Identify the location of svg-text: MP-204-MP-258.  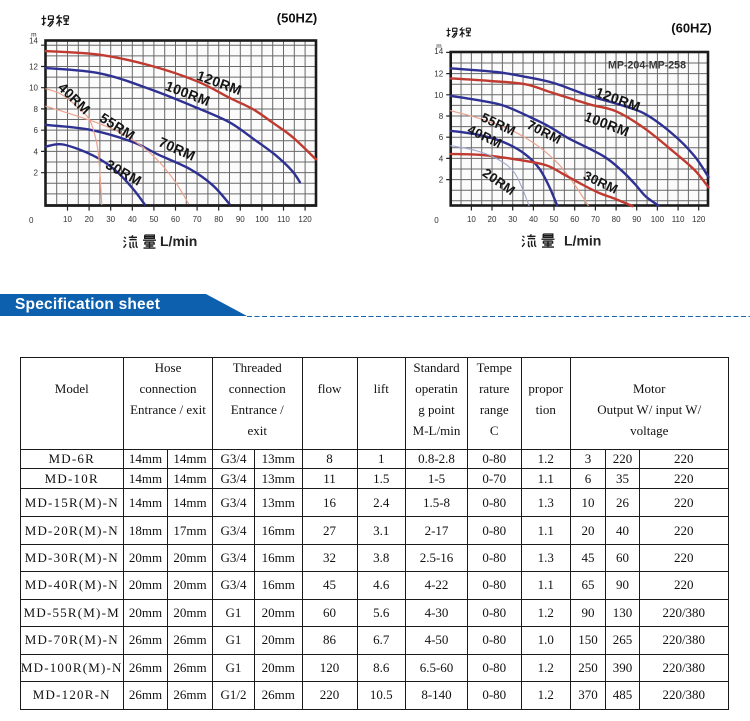
(647, 66).